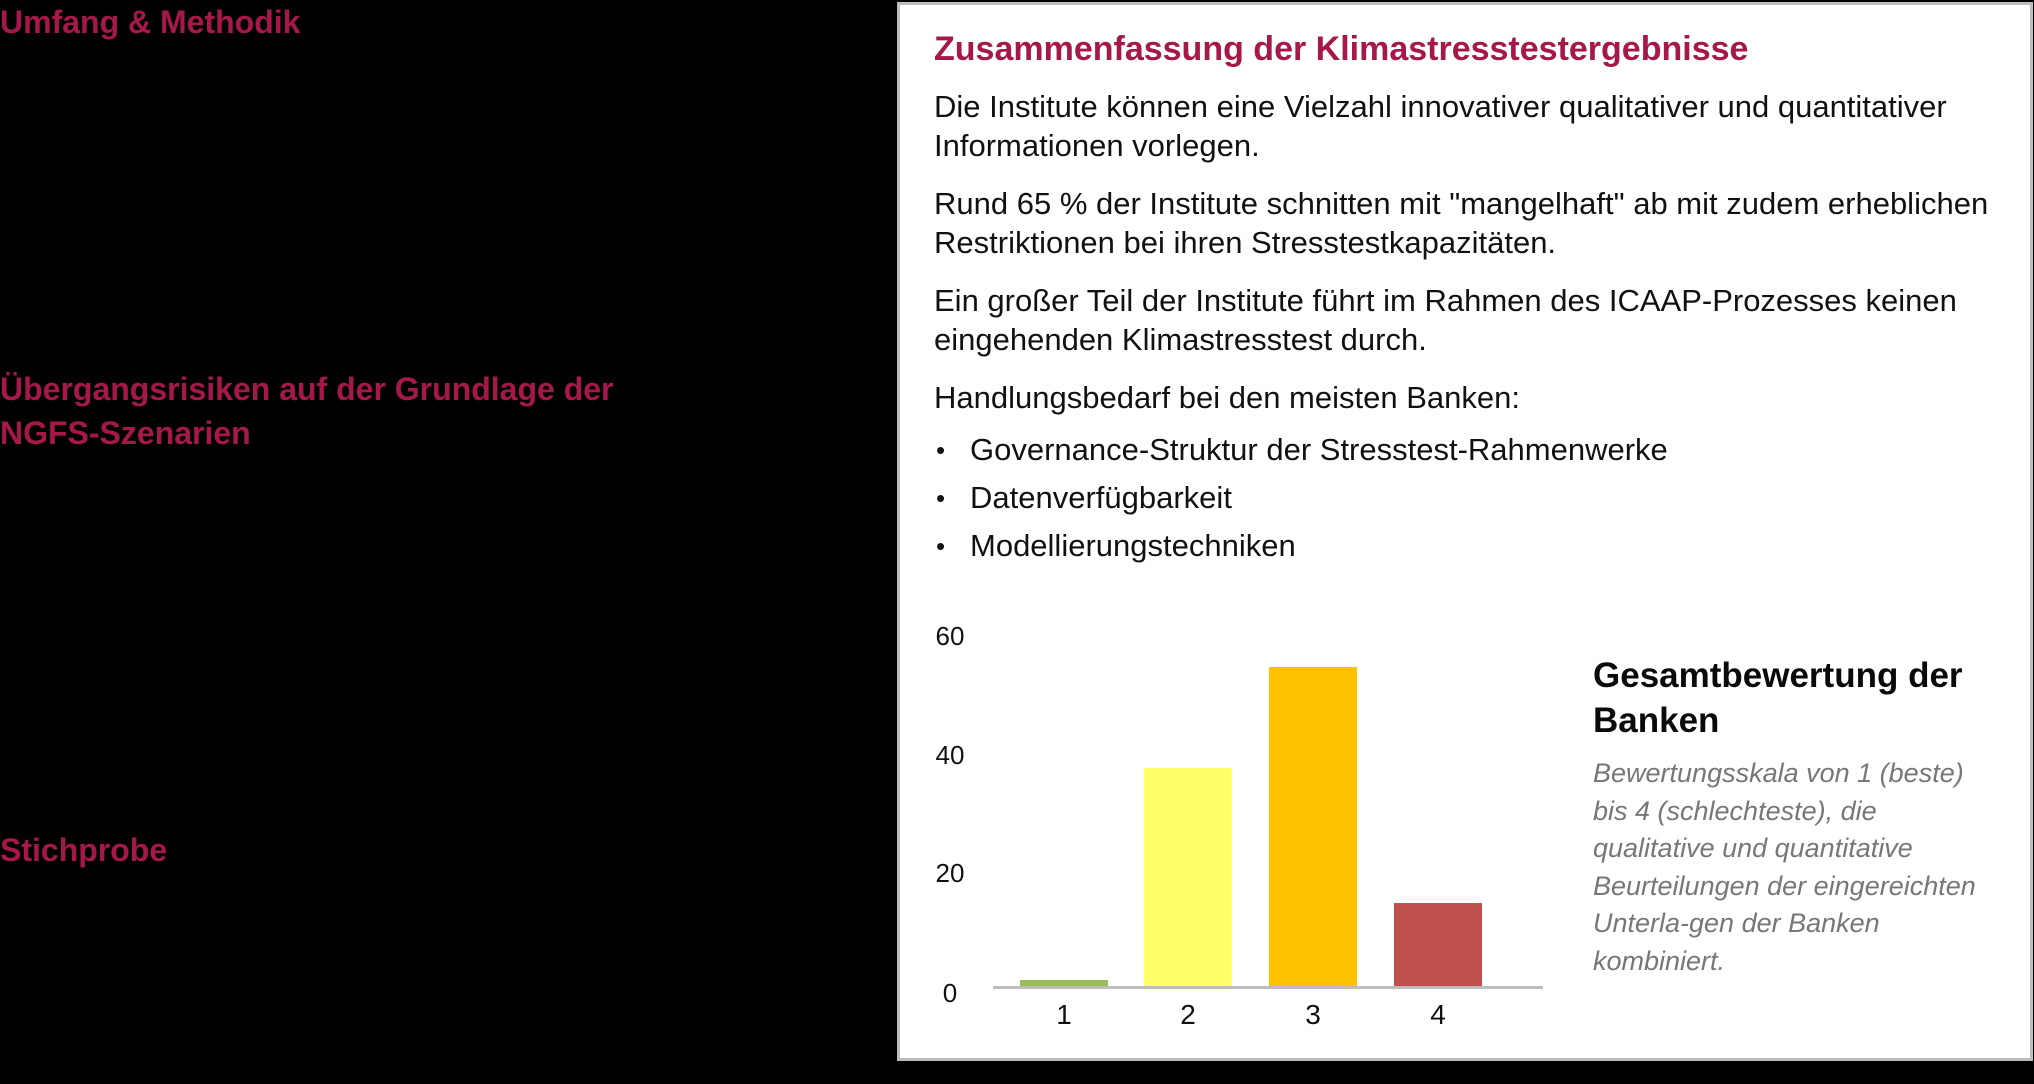 Image resolution: width=2034 pixels, height=1084 pixels. I want to click on list-item-label: Modellierungstechniken, so click(1133, 545).